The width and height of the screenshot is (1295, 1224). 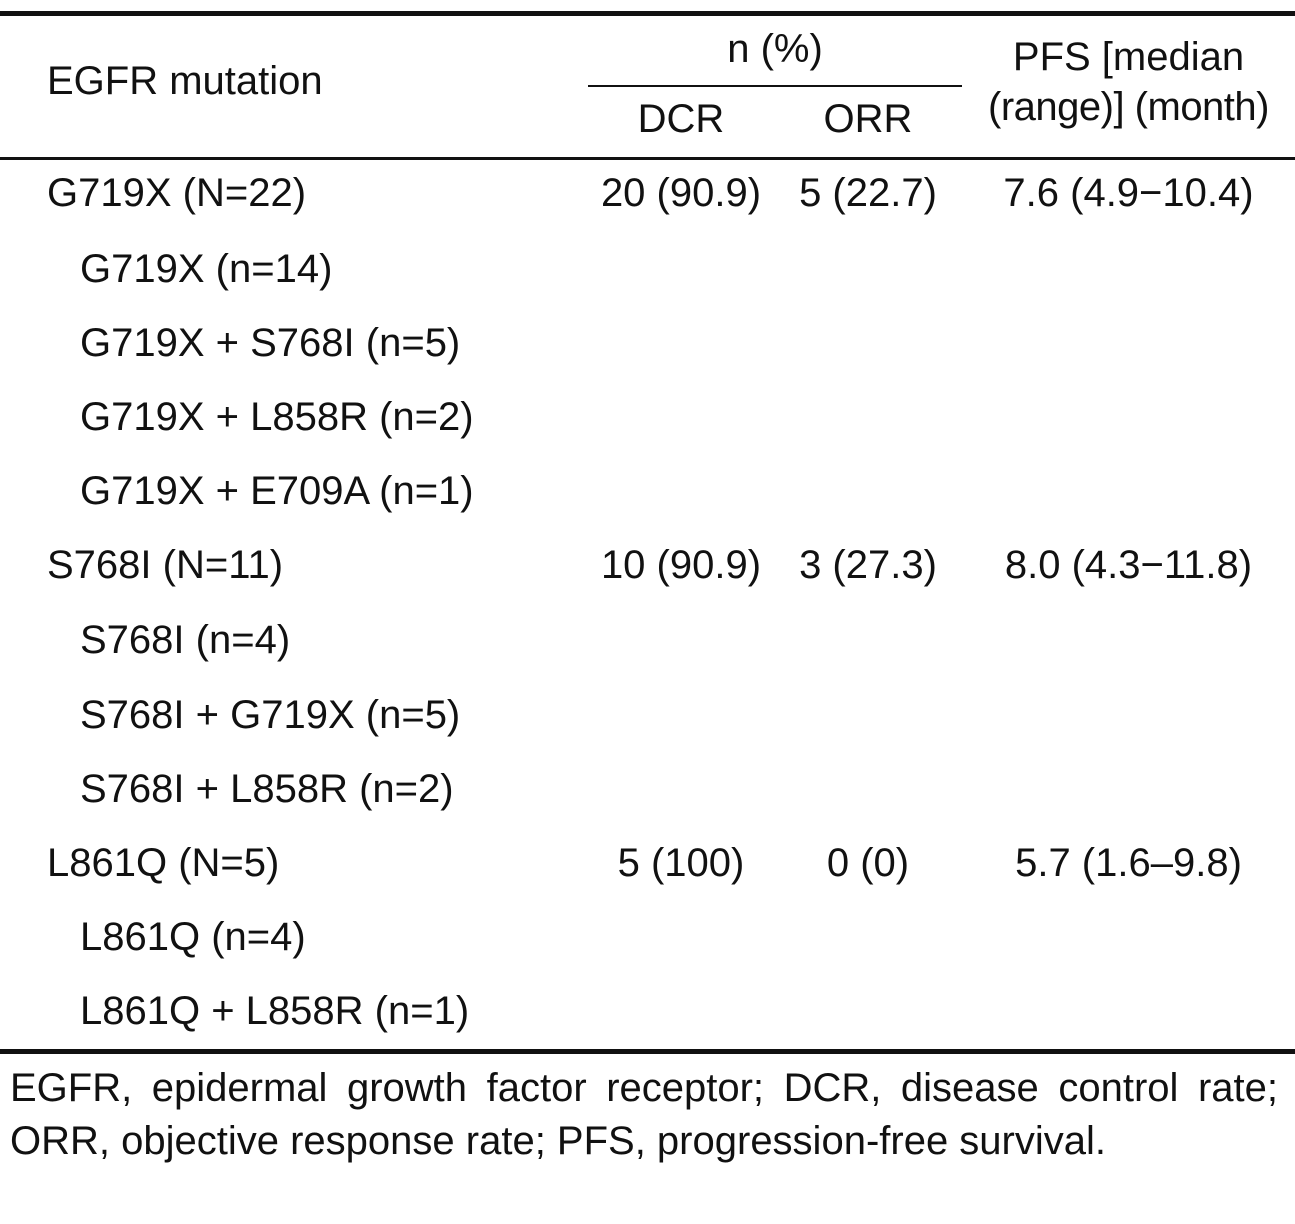 What do you see at coordinates (647, 158) in the screenshot?
I see `table-header-rule` at bounding box center [647, 158].